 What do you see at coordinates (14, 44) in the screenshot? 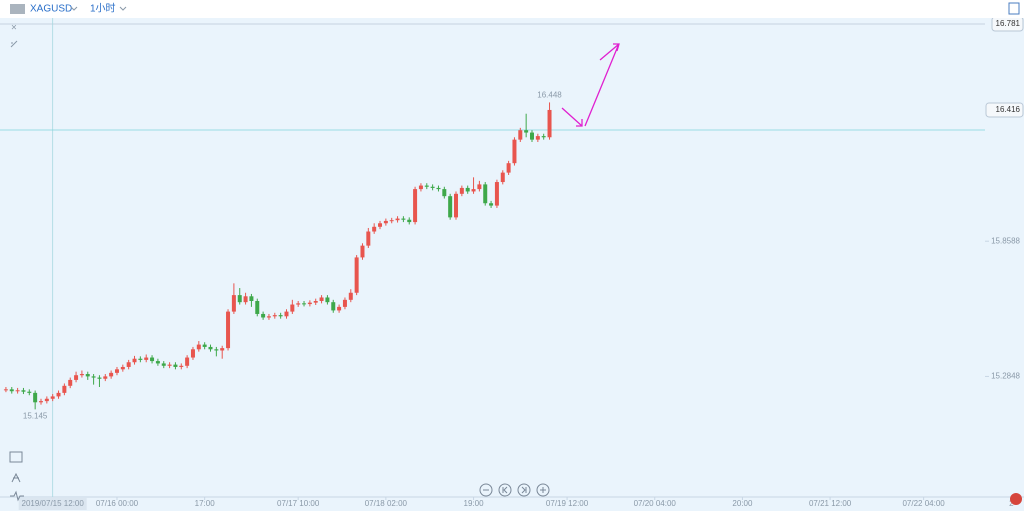
I see `expand-btn` at bounding box center [14, 44].